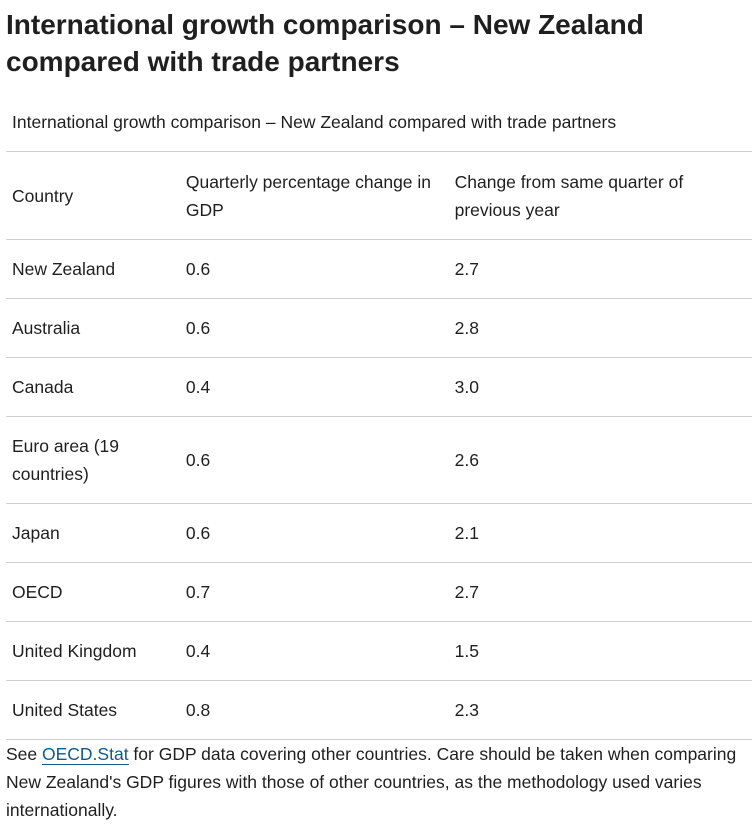  I want to click on cell-country: Euro area (19 countries), so click(93, 460).